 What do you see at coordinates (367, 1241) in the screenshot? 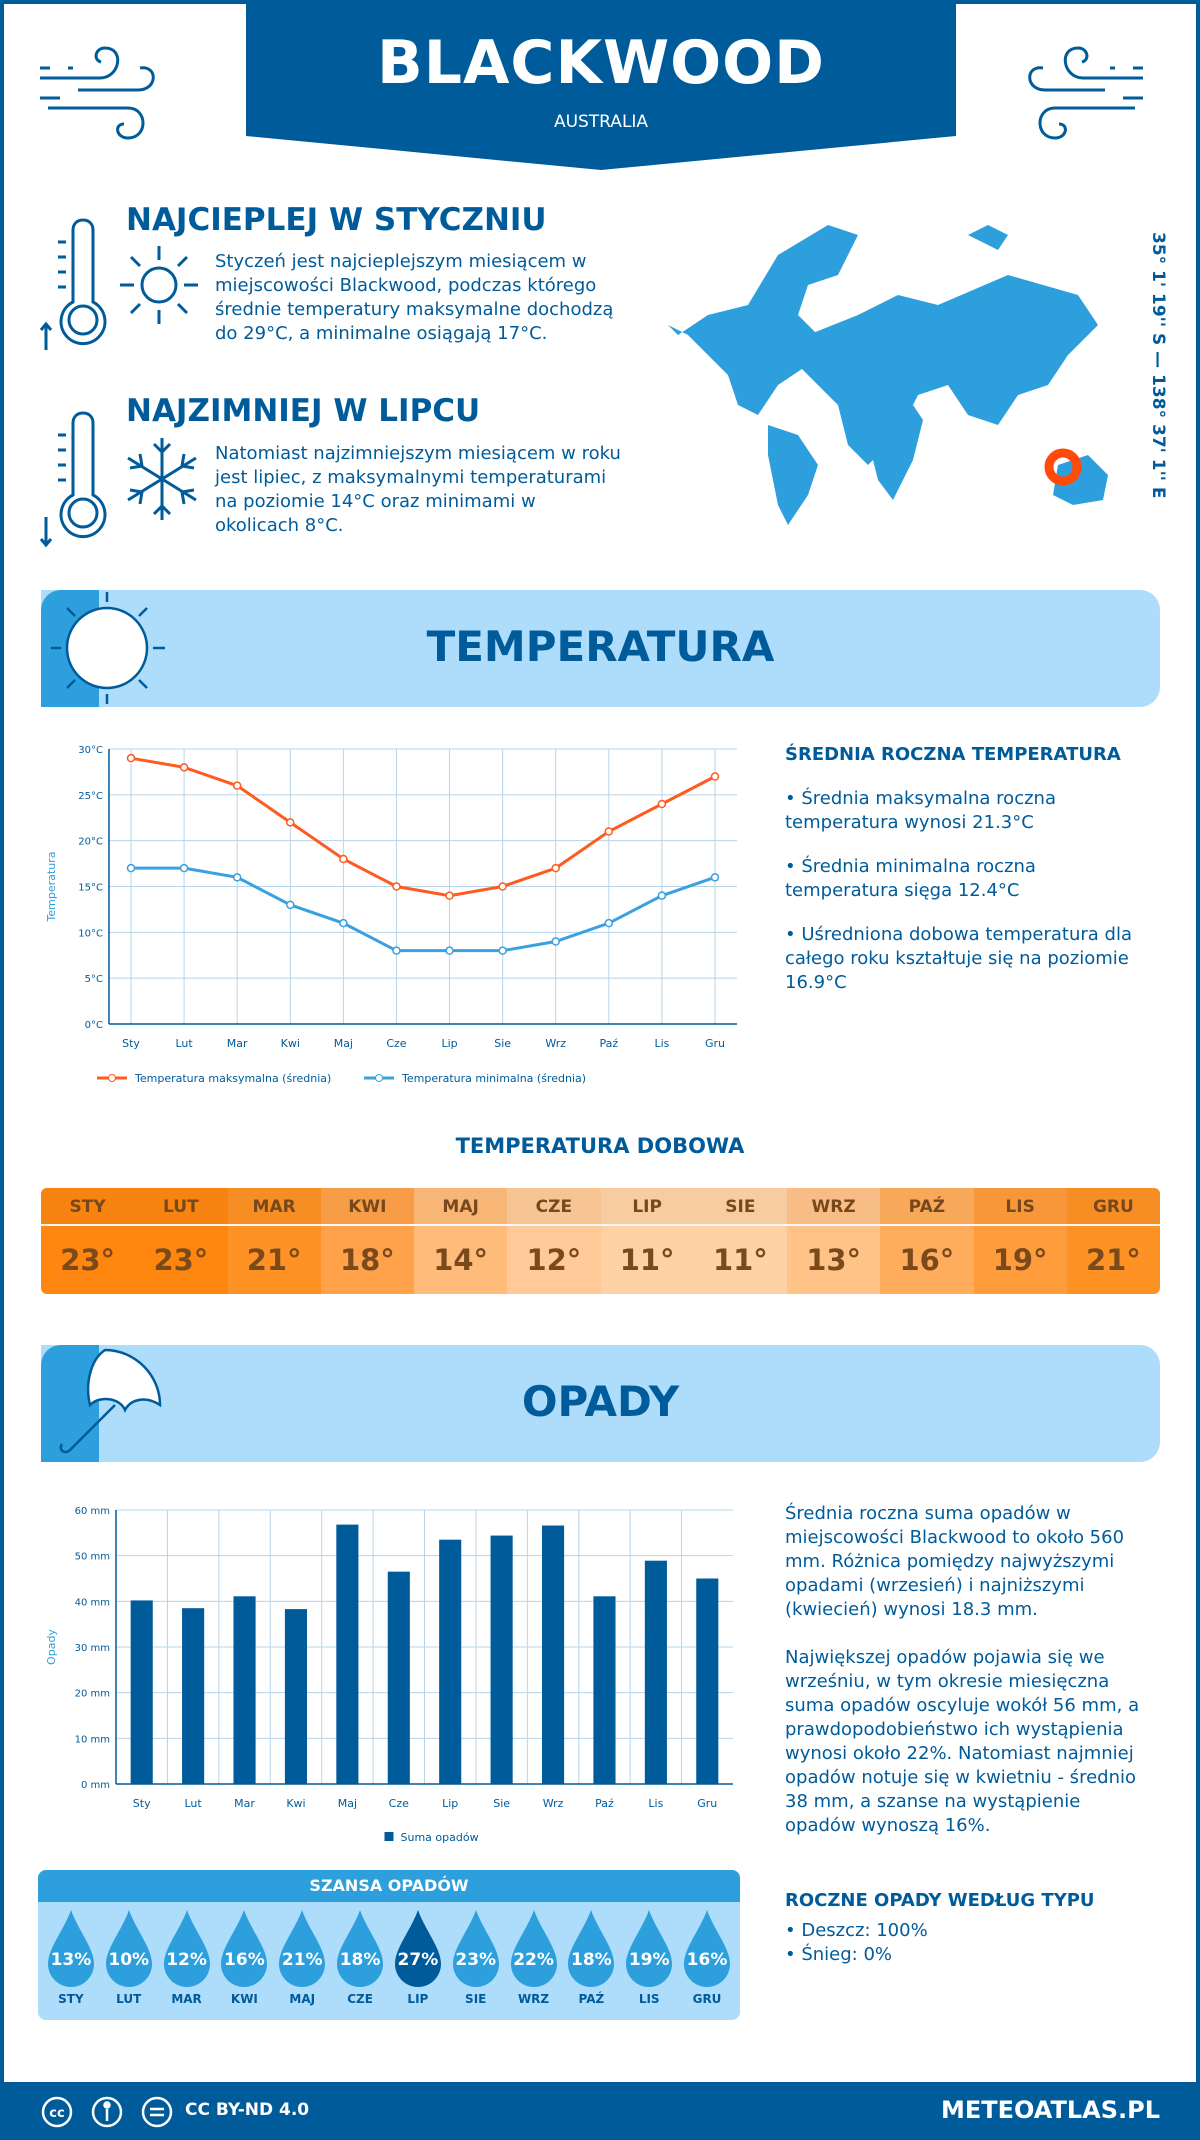
I see `daily-temp-column: KWI 18°` at bounding box center [367, 1241].